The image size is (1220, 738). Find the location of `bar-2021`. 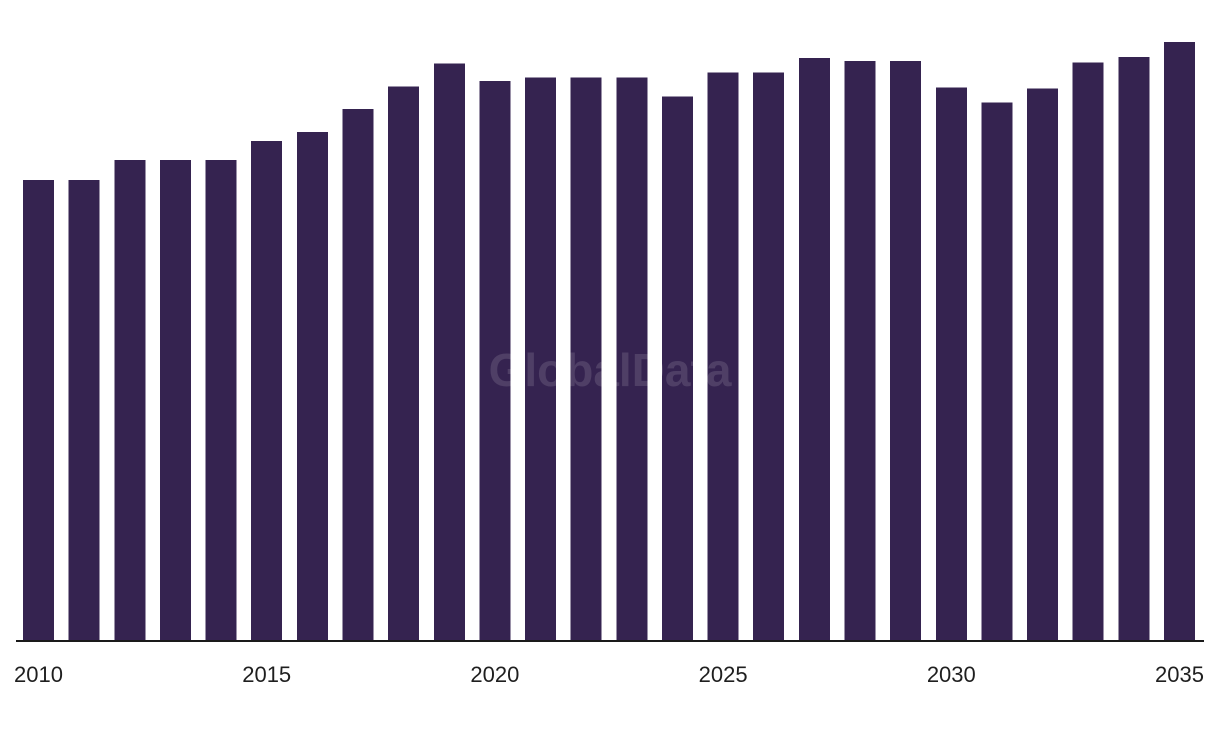

bar-2021 is located at coordinates (540, 359).